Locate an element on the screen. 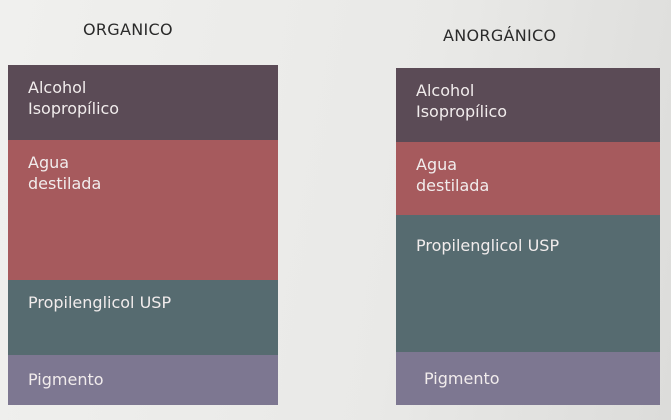  organic-title: ORGANICO is located at coordinates (128, 29).